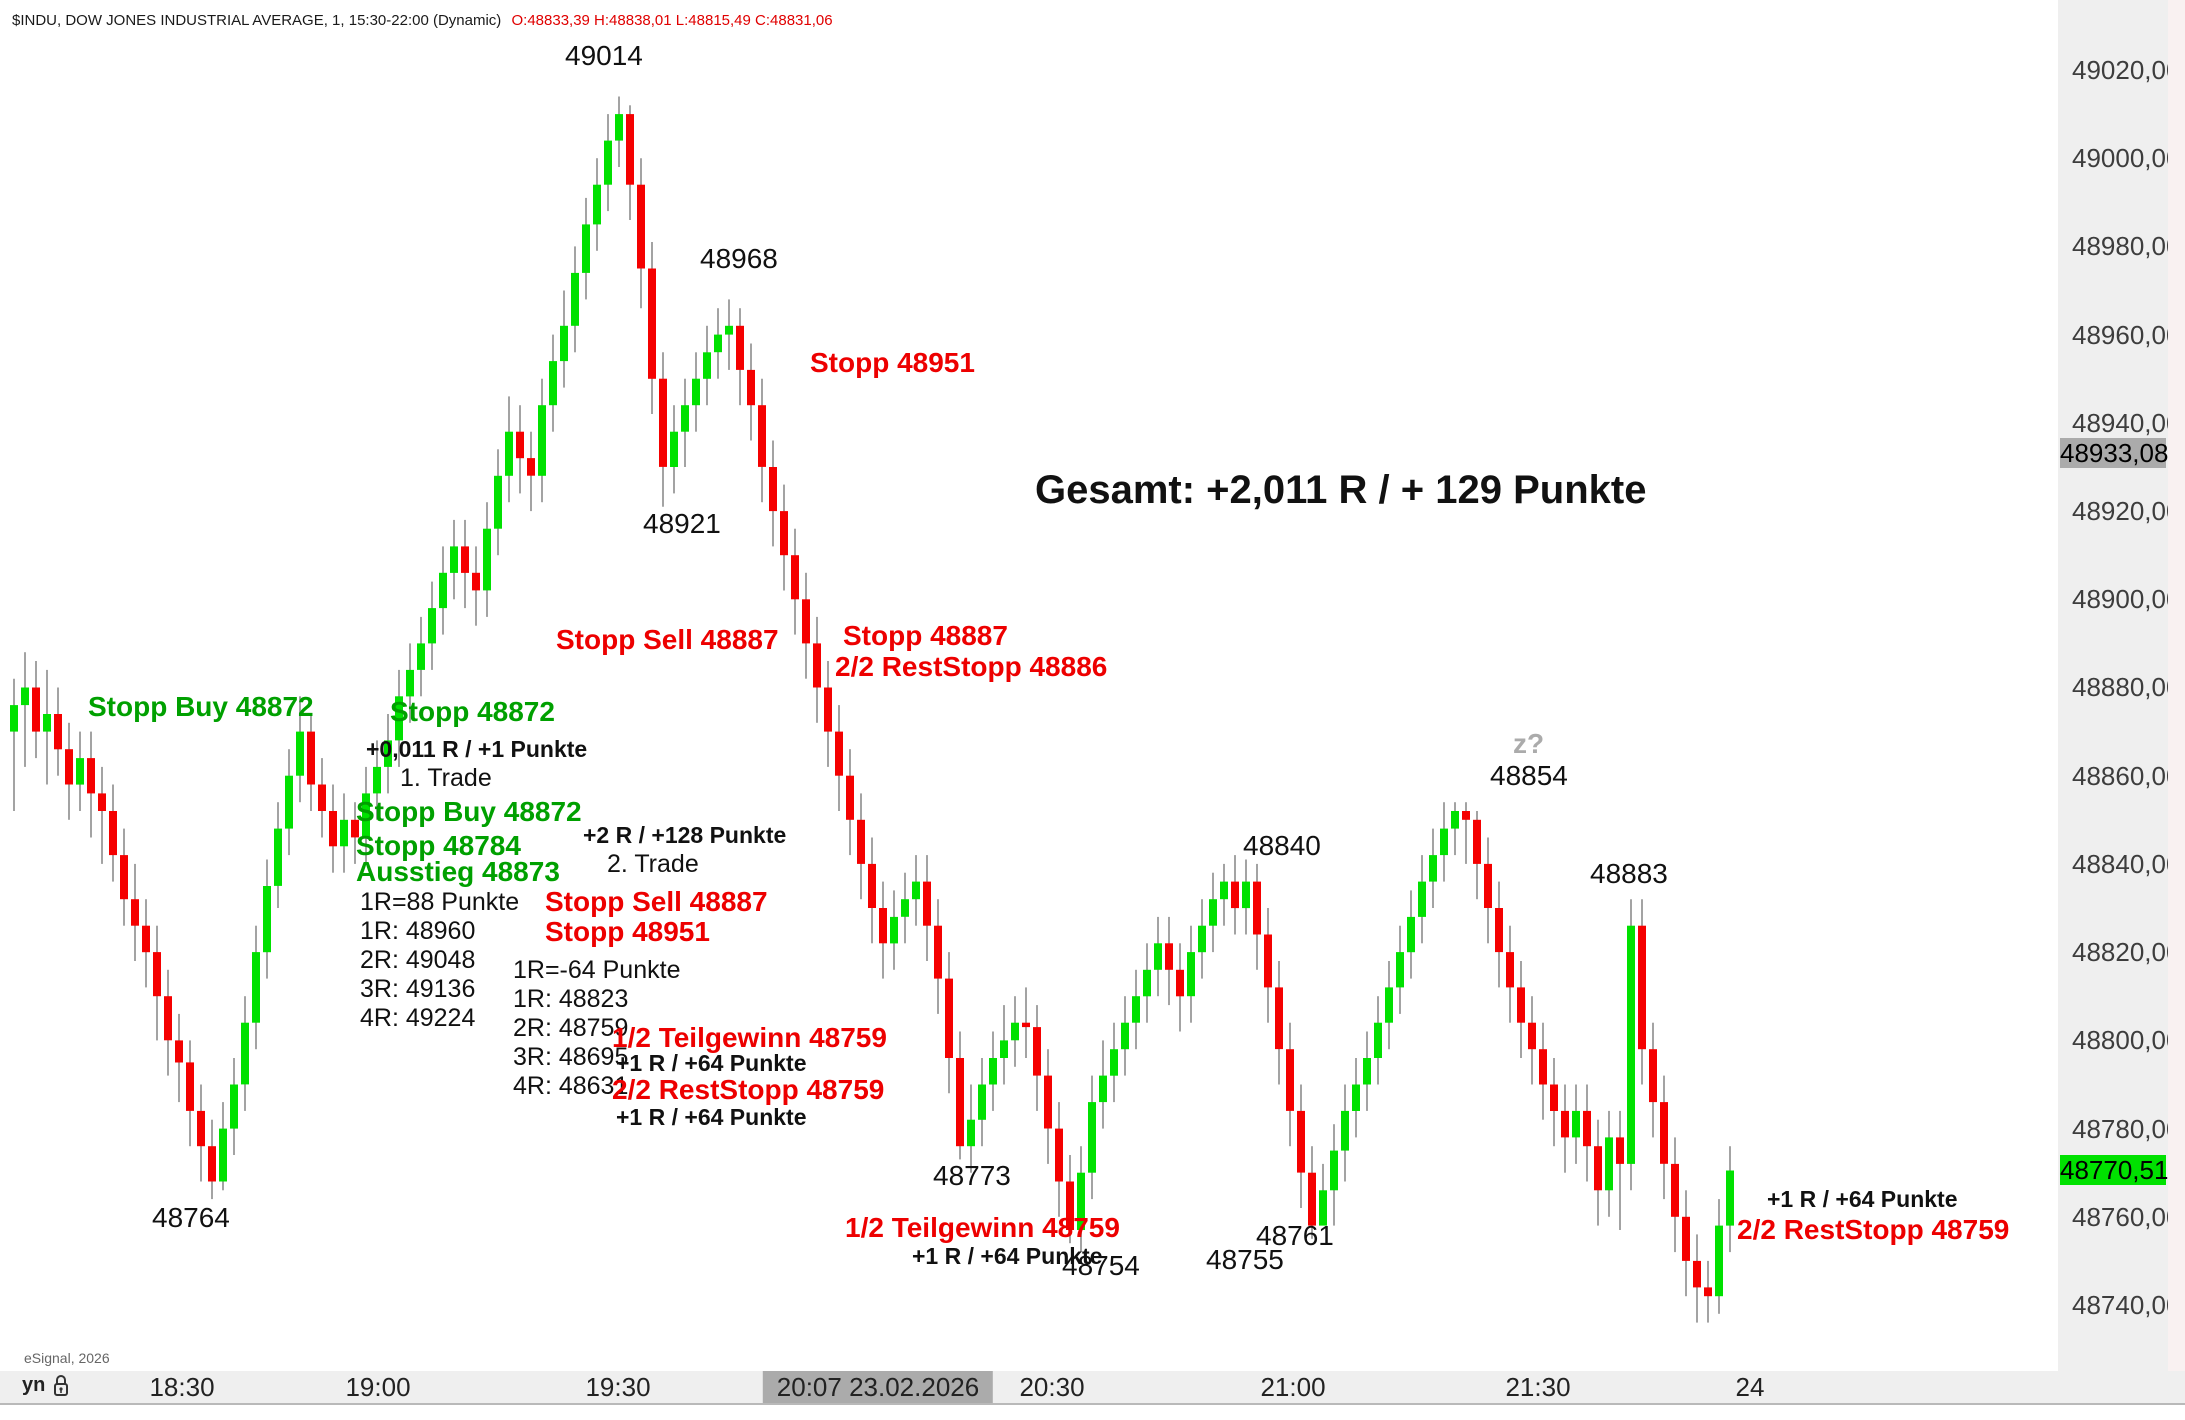  What do you see at coordinates (653, 864) in the screenshot?
I see `annotation-trade-2: 2. Trade` at bounding box center [653, 864].